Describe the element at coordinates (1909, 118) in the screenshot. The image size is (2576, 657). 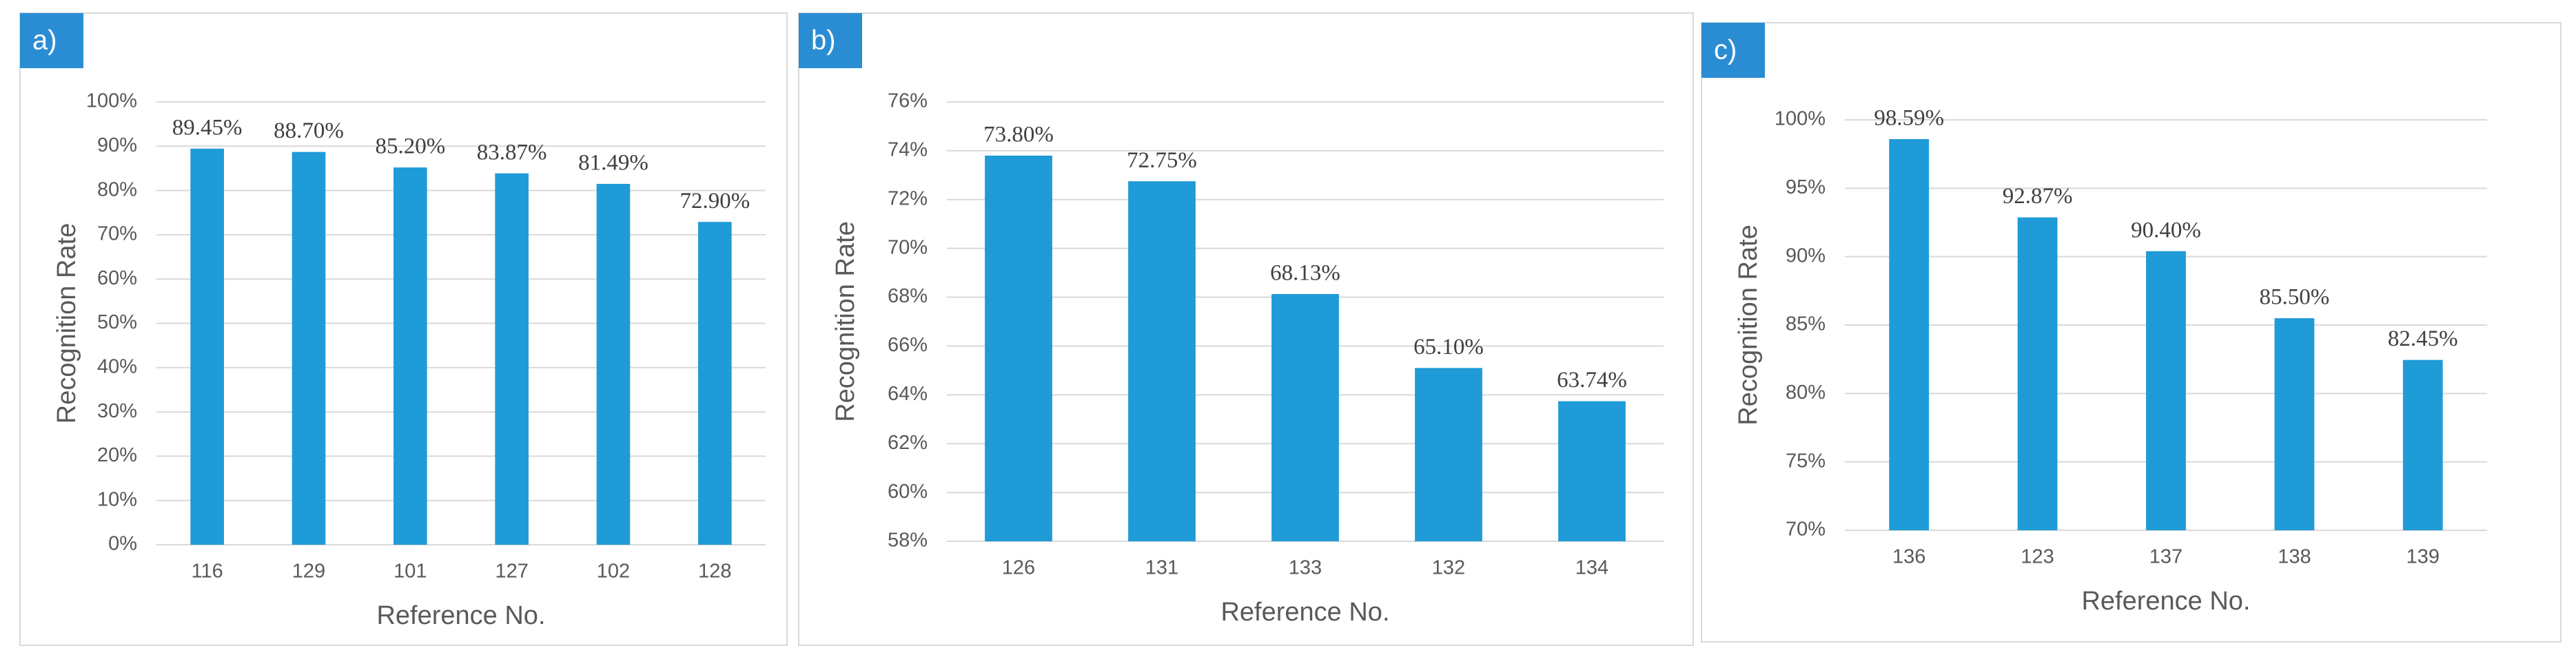
I see `value-label: 98.59%` at that location.